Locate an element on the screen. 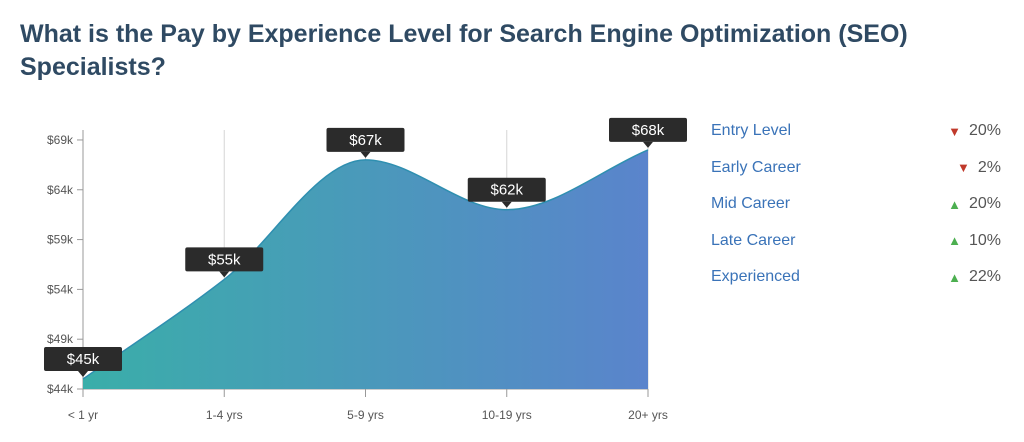 This screenshot has width=1024, height=442. value-callout: $55k is located at coordinates (224, 262).